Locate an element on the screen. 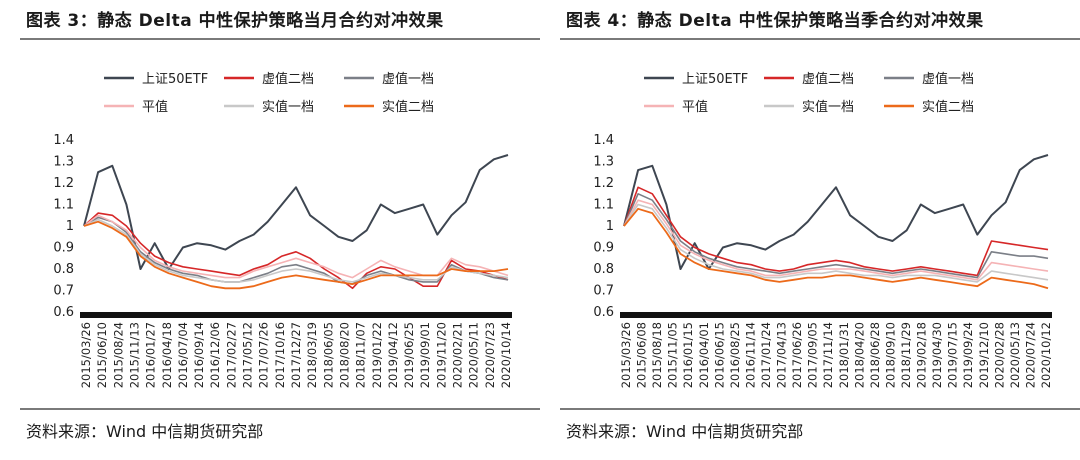  x-tick-label: 2016/01/27 is located at coordinates (151, 355).